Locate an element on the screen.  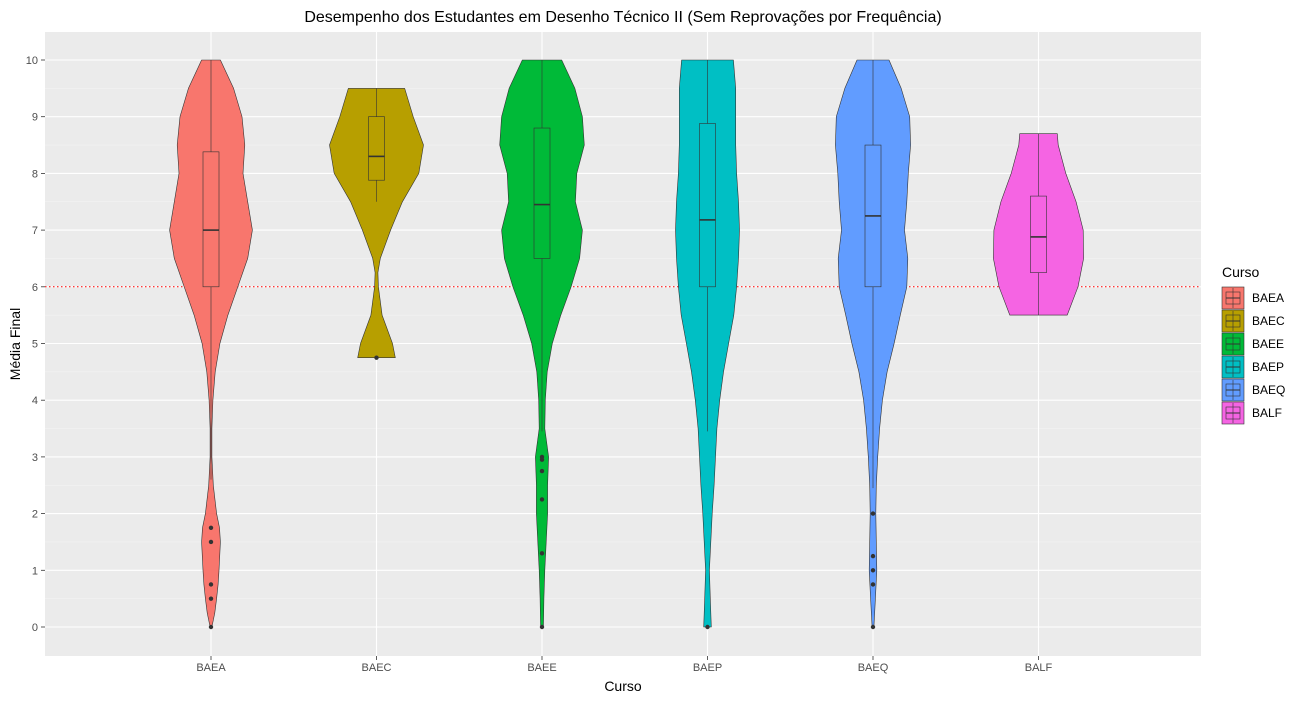
legend-item-balf: BALF is located at coordinates (1251, 413).